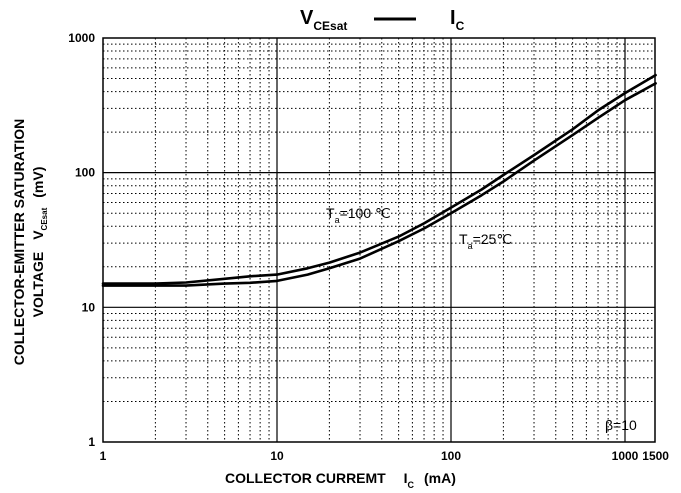 The width and height of the screenshot is (681, 493). I want to click on title-rel: I, so click(453, 18).